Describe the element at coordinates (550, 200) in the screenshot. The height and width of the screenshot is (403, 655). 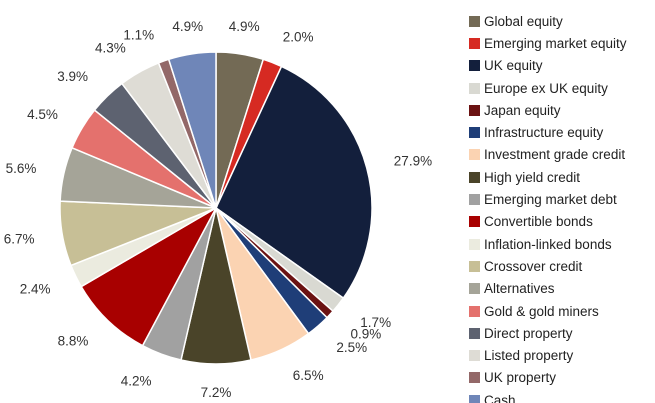
I see `legend-label: Emerging market debt` at that location.